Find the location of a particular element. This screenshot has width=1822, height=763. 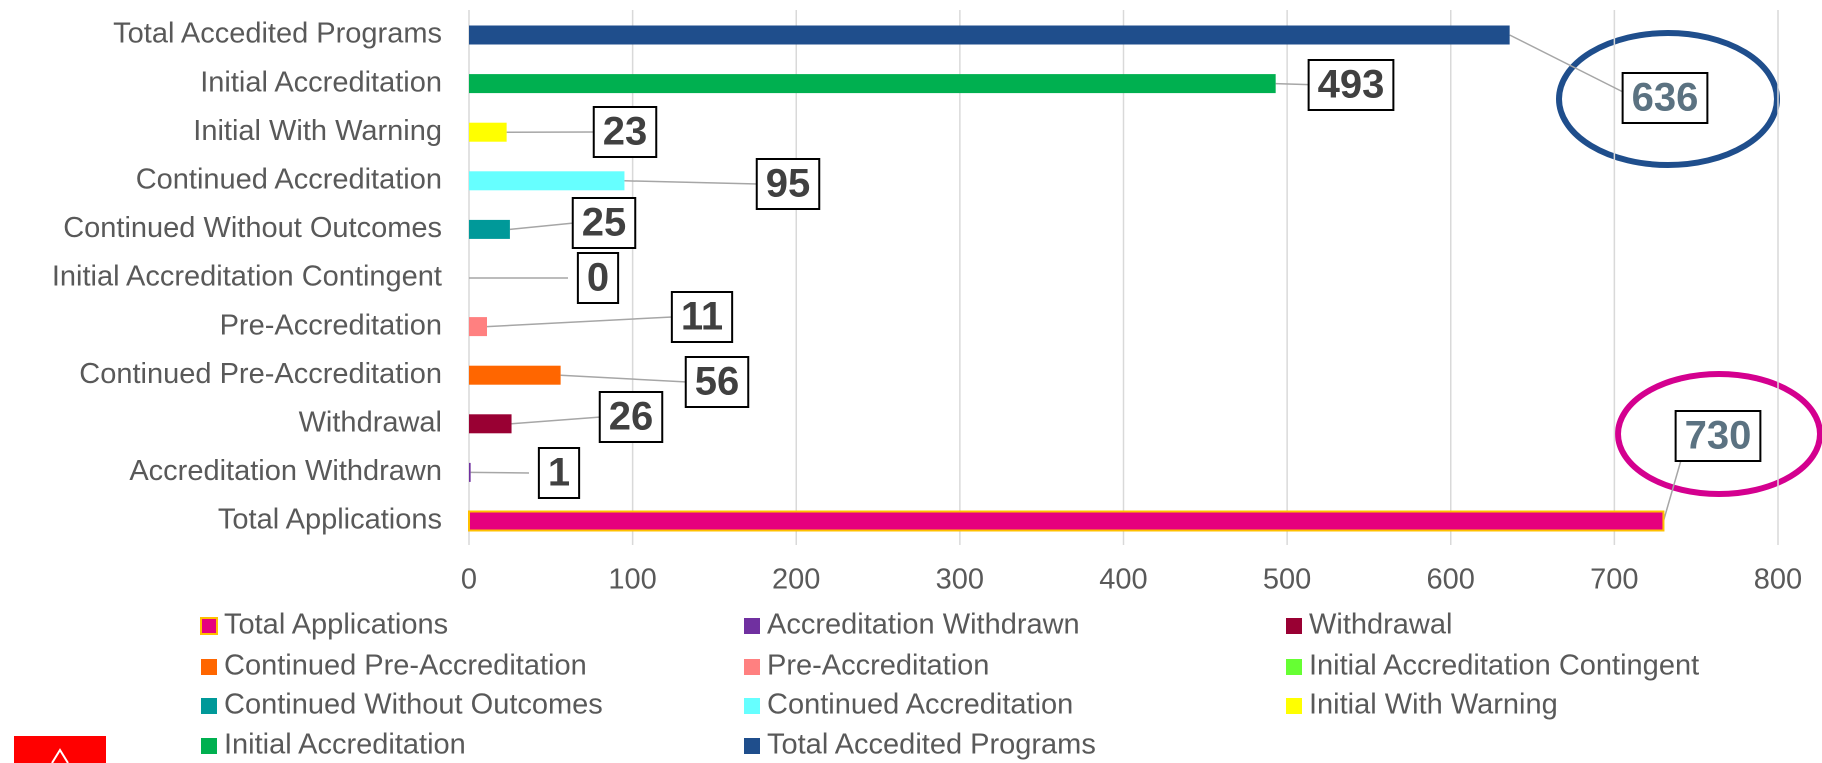

x-tick-label: 800 is located at coordinates (1778, 580).